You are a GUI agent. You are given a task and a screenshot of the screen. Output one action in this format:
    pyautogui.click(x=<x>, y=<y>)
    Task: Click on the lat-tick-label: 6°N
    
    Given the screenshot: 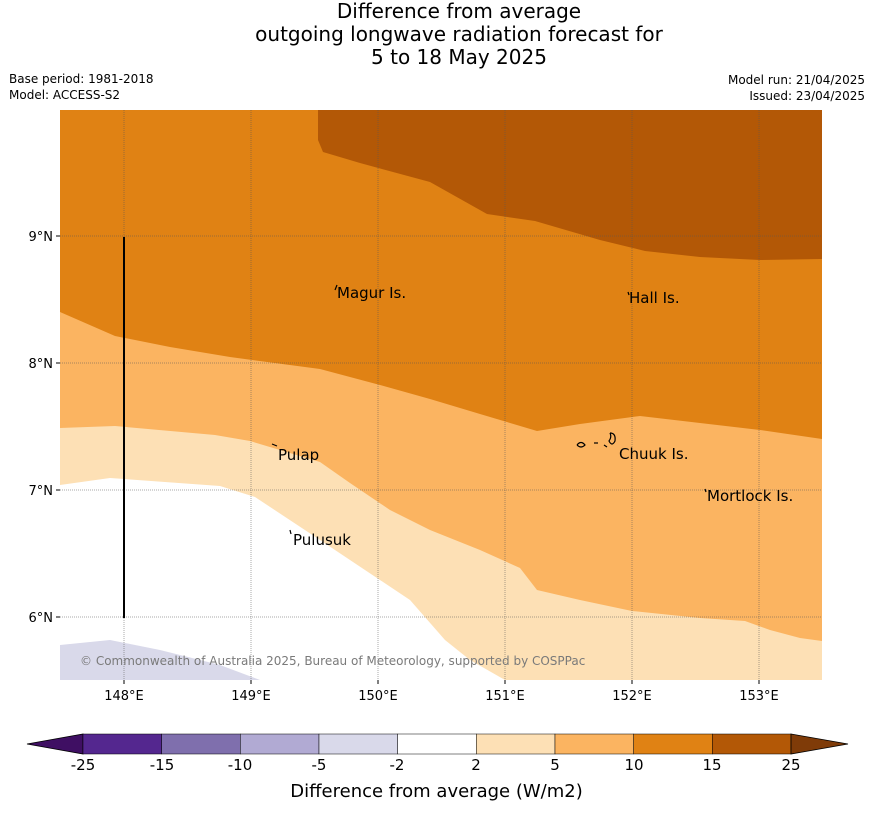 What is the action you would take?
    pyautogui.click(x=41, y=618)
    